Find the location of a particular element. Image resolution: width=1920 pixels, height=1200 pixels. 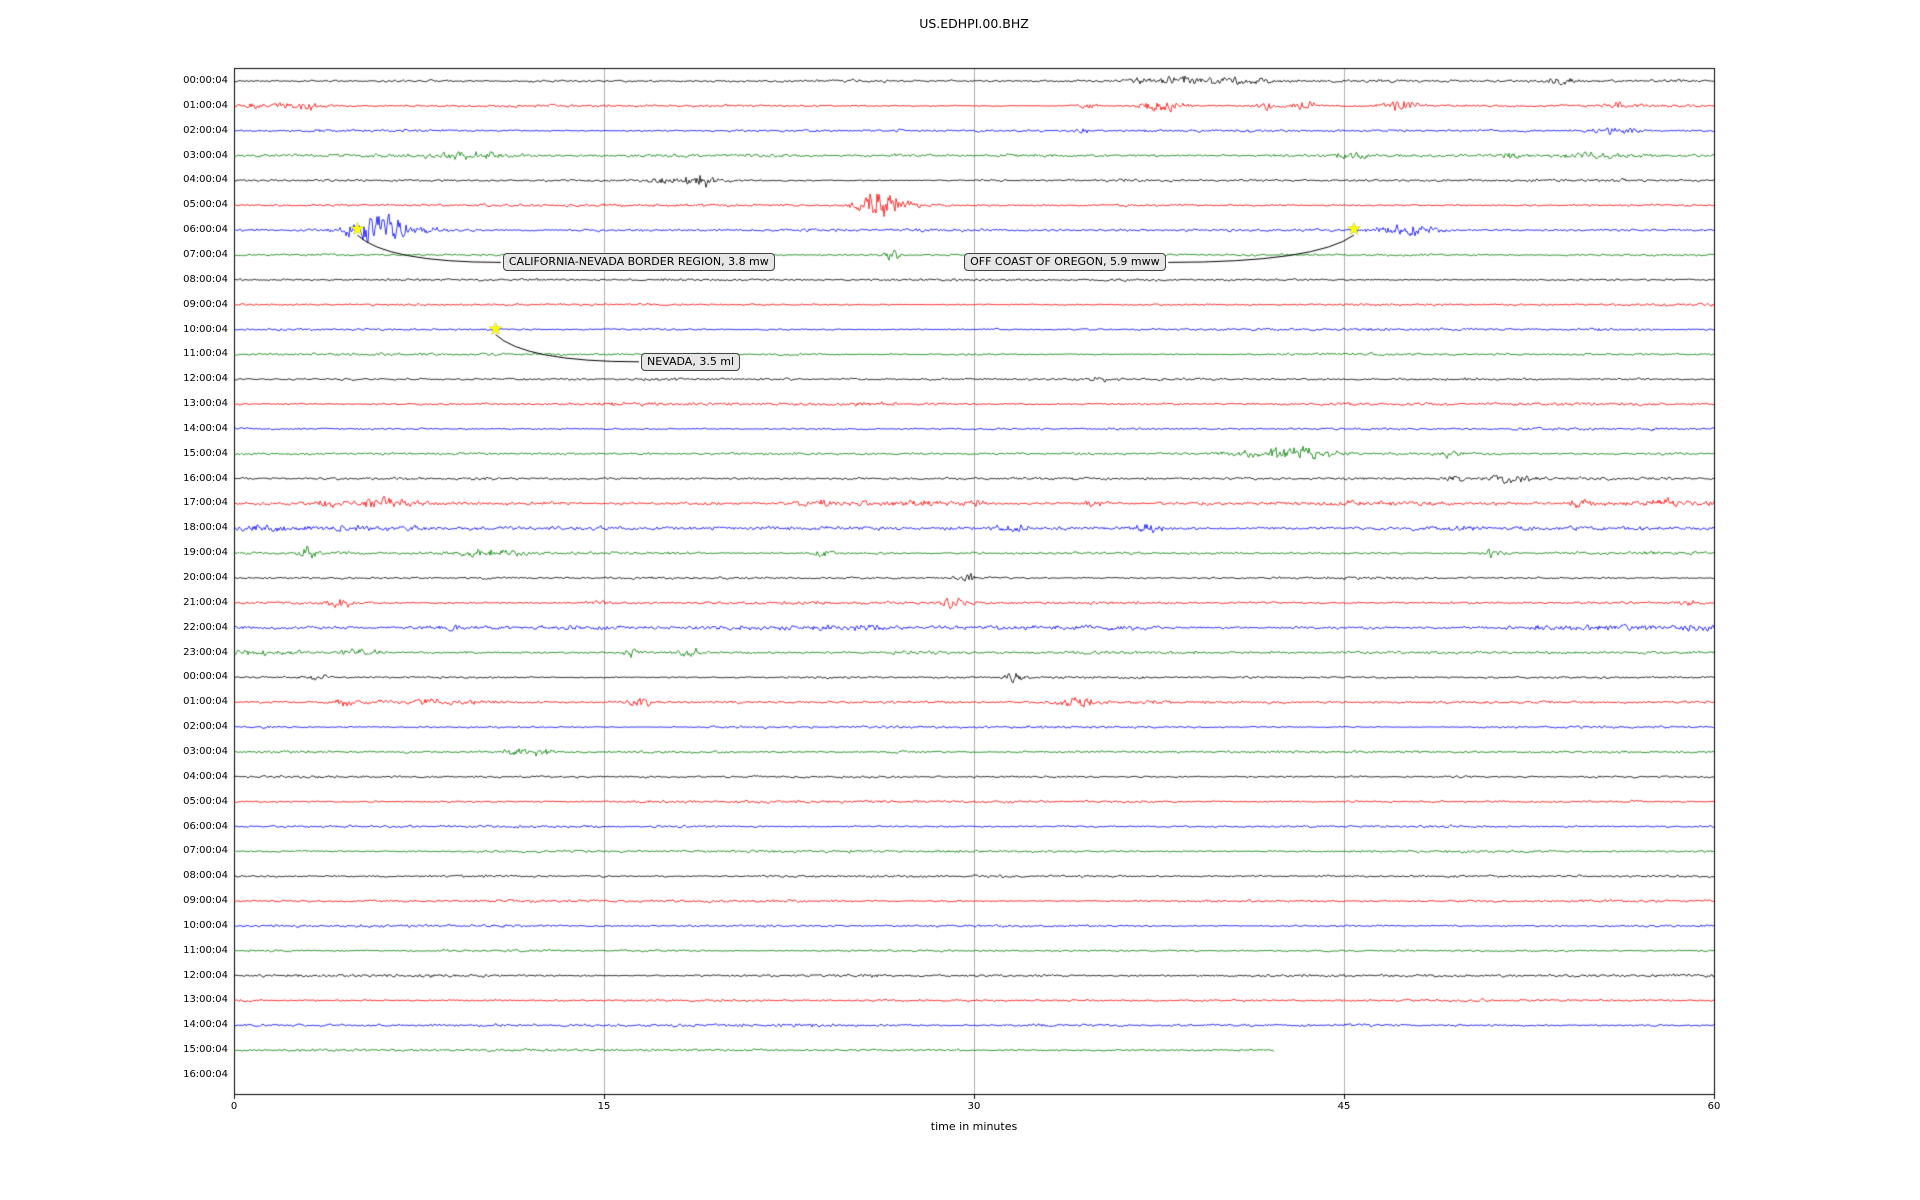

trace-row-label: 22:00:04 is located at coordinates (205, 627).